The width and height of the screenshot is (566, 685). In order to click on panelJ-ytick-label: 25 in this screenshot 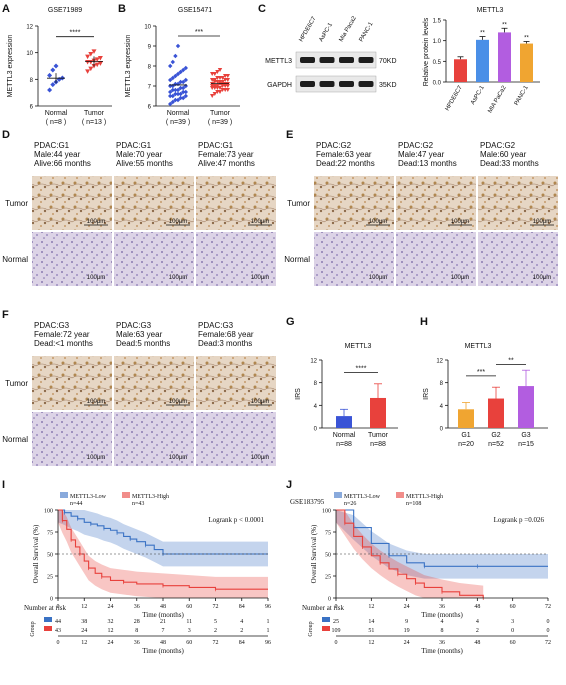, I will do `click(328, 578)`.